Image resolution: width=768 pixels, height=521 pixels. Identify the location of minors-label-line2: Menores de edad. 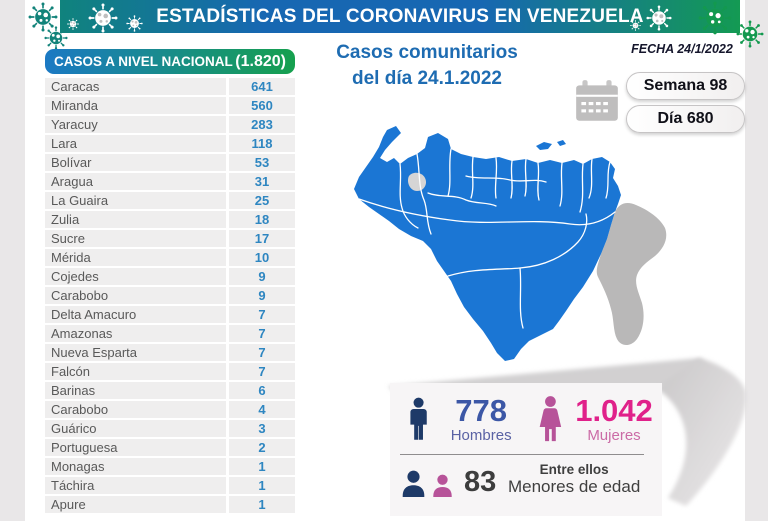
(574, 486).